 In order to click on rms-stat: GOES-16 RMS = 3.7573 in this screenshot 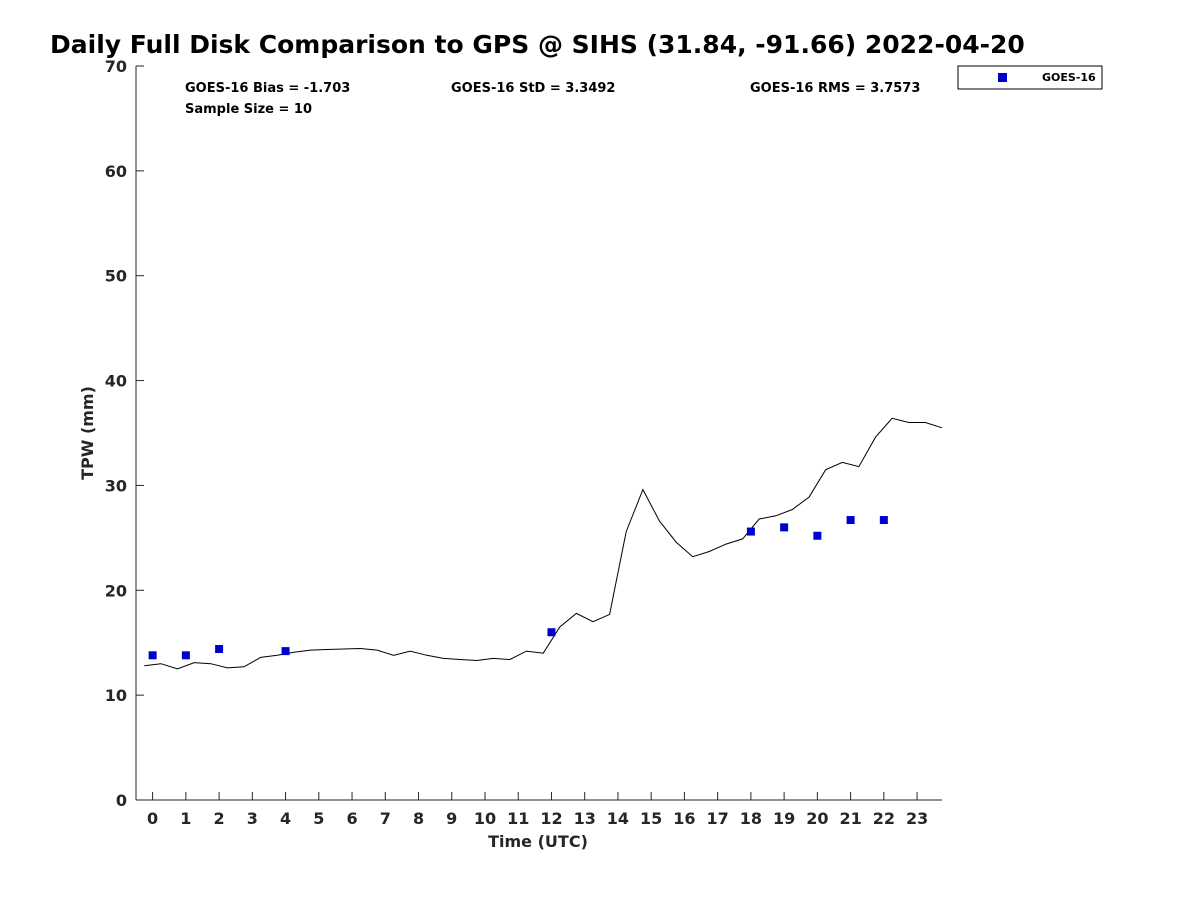, I will do `click(835, 88)`.